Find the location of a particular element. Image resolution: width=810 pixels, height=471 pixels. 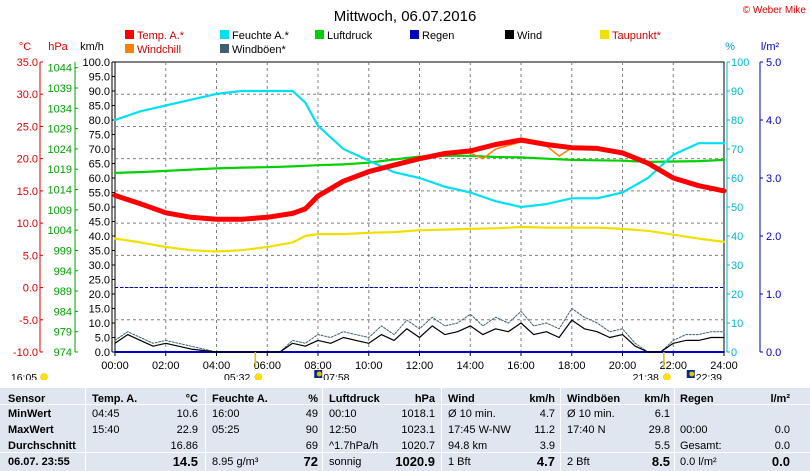

table-cell: 11.2 is located at coordinates (544, 430).